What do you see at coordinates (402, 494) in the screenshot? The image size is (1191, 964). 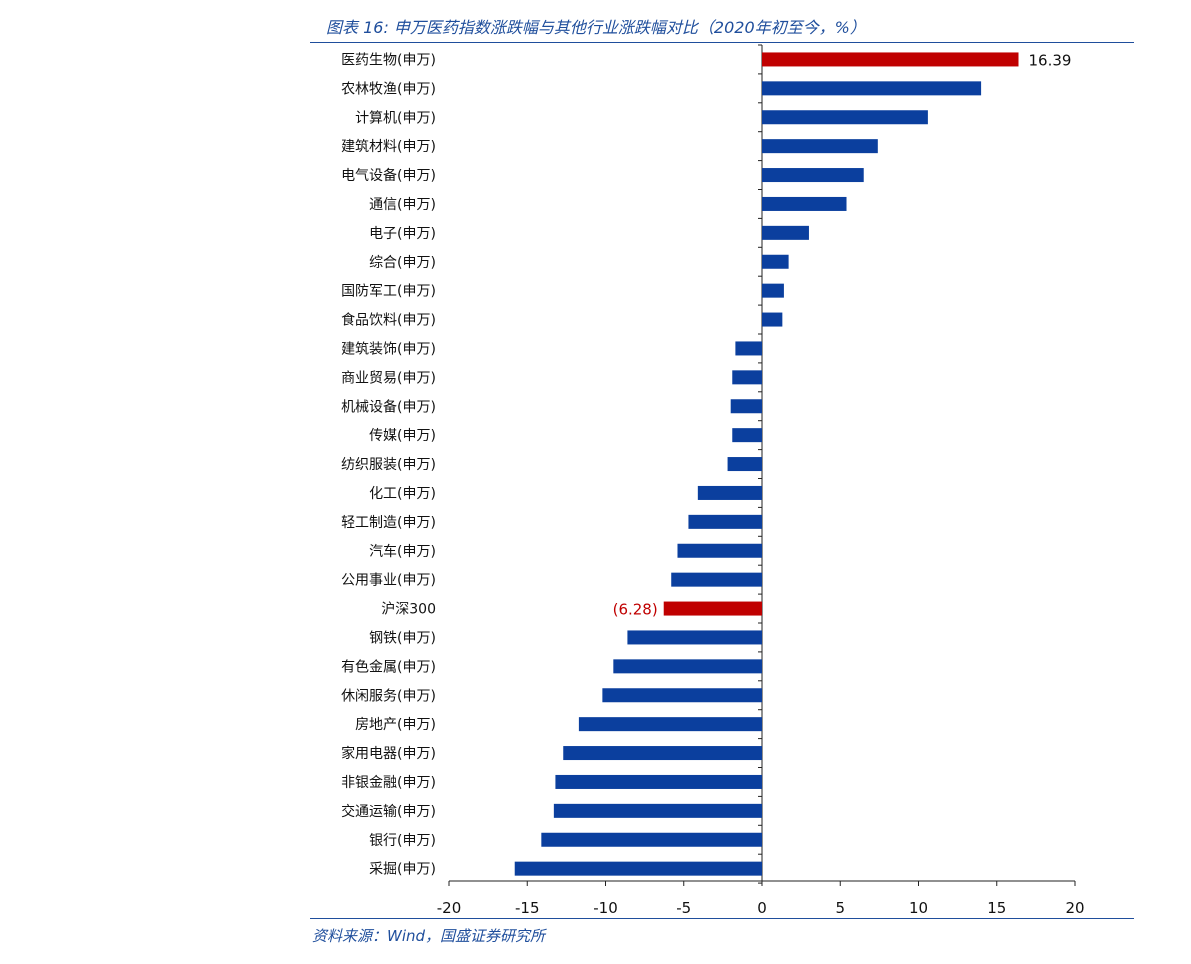 I see `category-label: 化工(申万)` at bounding box center [402, 494].